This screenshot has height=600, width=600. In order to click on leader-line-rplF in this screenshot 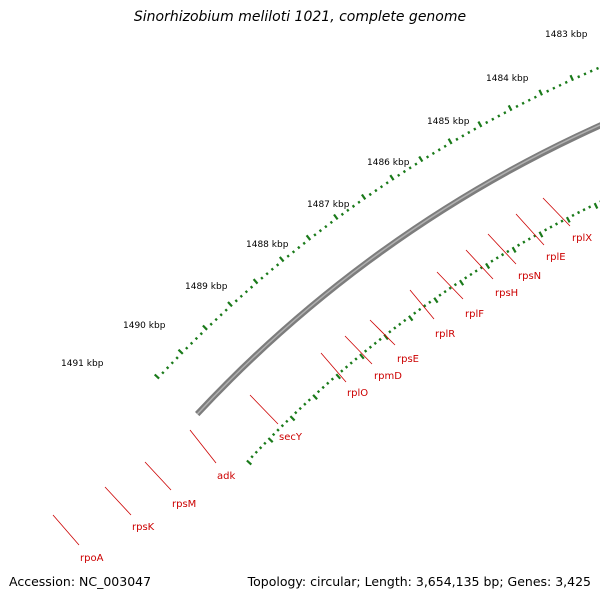, I will do `click(450, 285)`.